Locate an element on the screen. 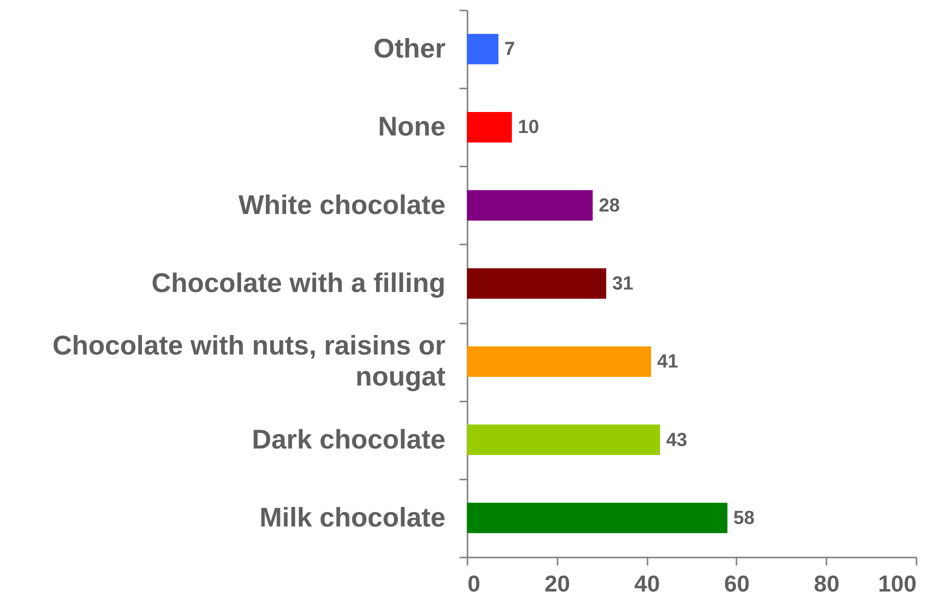 This screenshot has height=601, width=938. x-tick-label: 60 is located at coordinates (737, 583).